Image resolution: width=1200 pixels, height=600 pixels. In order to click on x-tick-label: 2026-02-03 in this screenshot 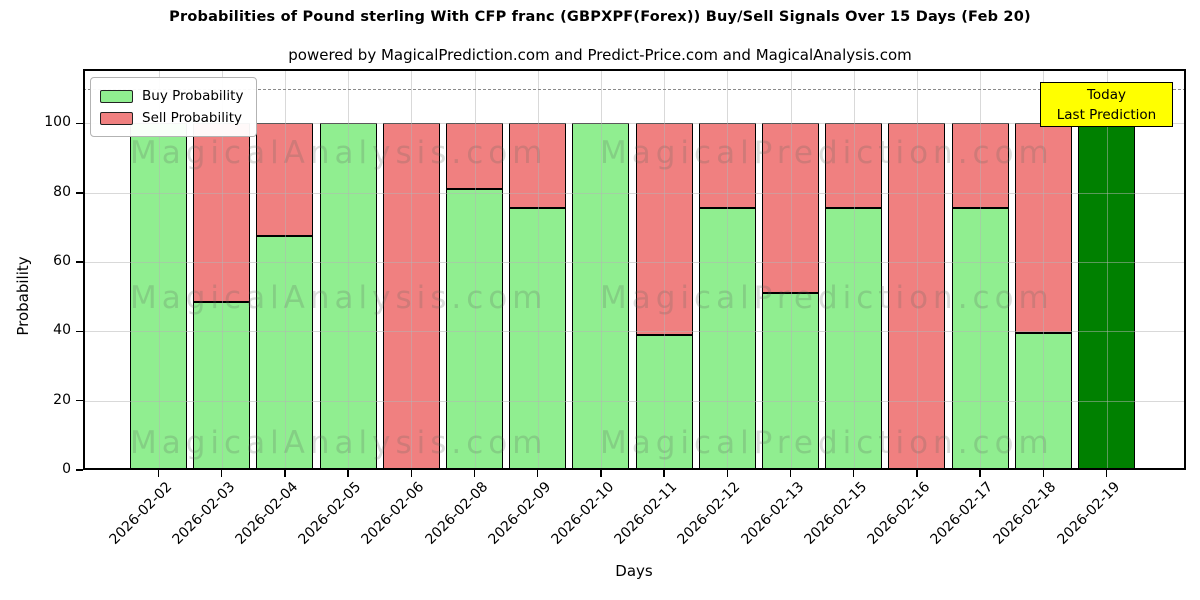, I will do `click(204, 513)`.